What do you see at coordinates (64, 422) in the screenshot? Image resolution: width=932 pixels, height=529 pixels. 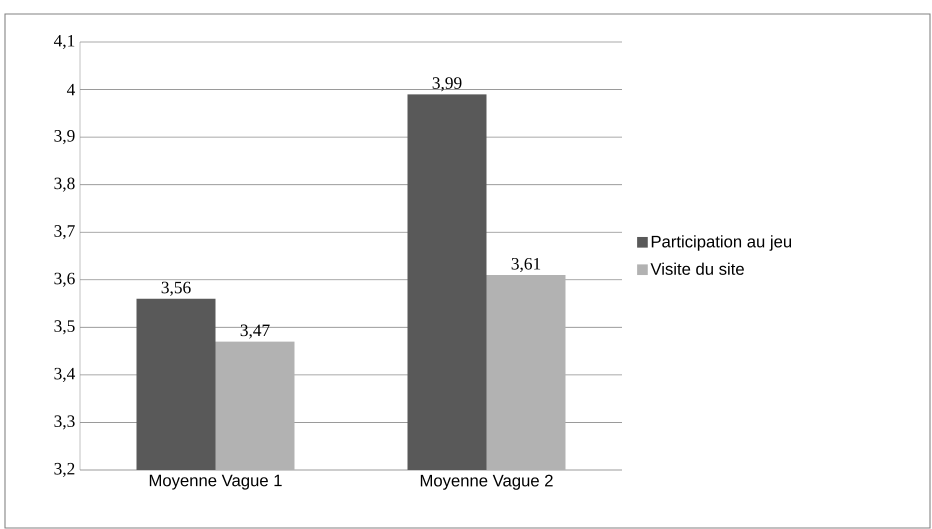 I see `y-tick-label: 3,3` at bounding box center [64, 422].